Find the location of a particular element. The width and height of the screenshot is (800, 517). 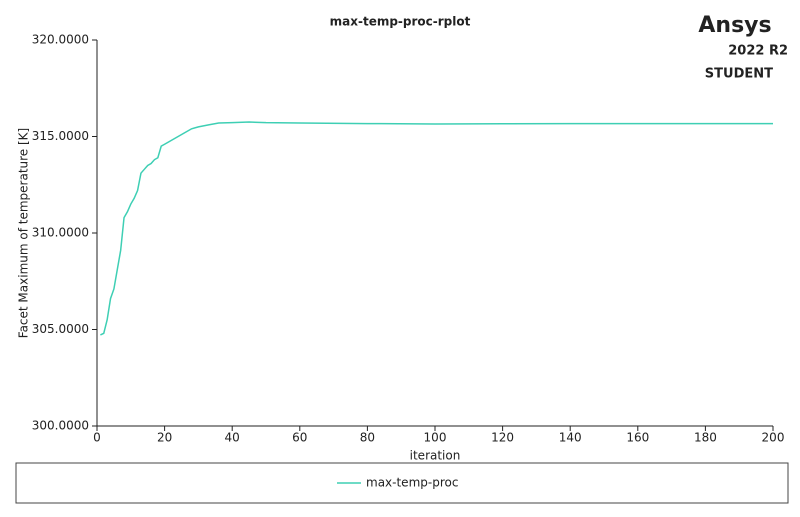

x-tick-label: 140 is located at coordinates (570, 438).